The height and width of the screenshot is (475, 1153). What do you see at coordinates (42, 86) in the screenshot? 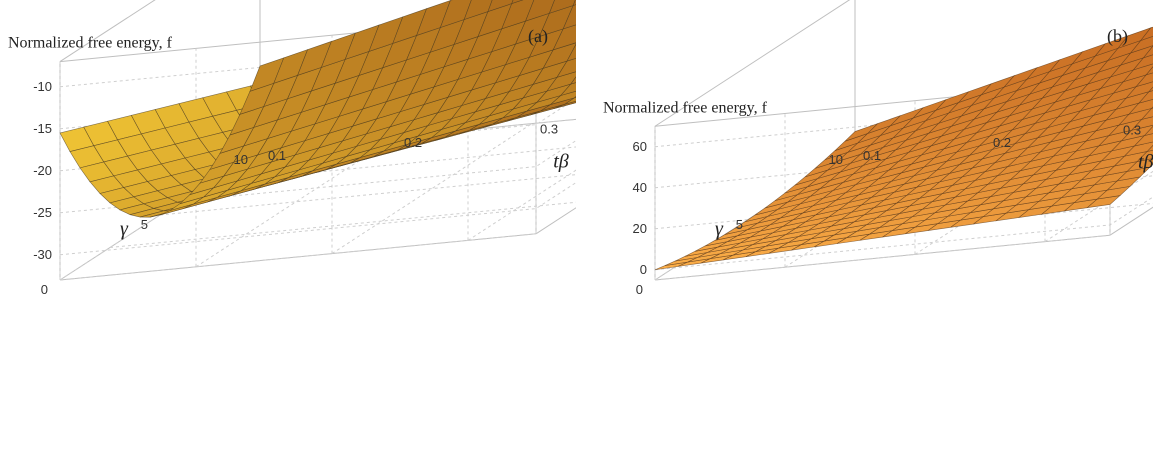
I see `z-tick-label: -10` at bounding box center [42, 86].